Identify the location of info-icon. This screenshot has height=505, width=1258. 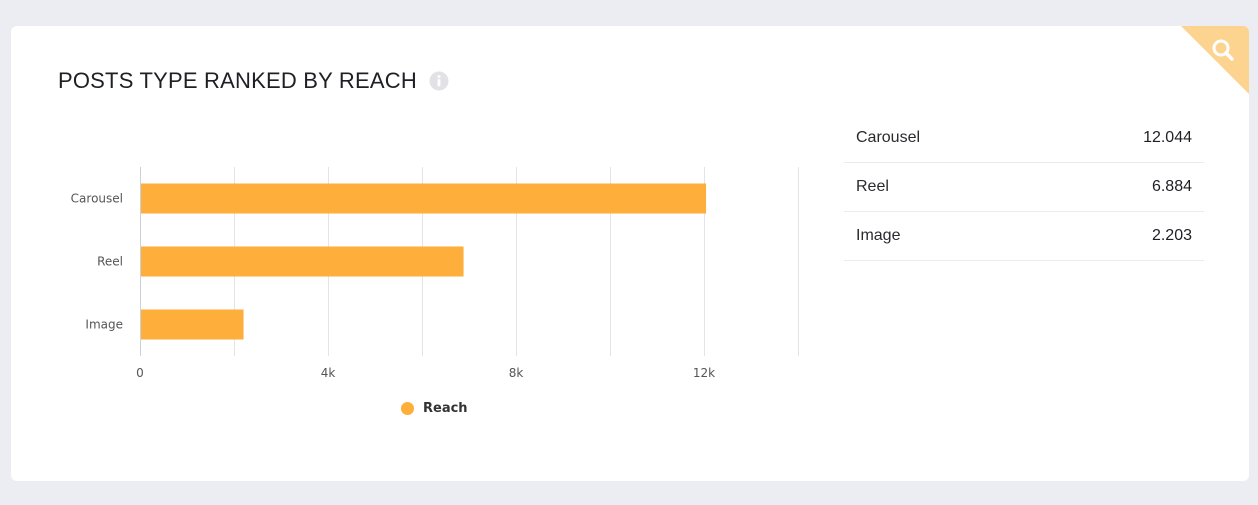
(439, 81).